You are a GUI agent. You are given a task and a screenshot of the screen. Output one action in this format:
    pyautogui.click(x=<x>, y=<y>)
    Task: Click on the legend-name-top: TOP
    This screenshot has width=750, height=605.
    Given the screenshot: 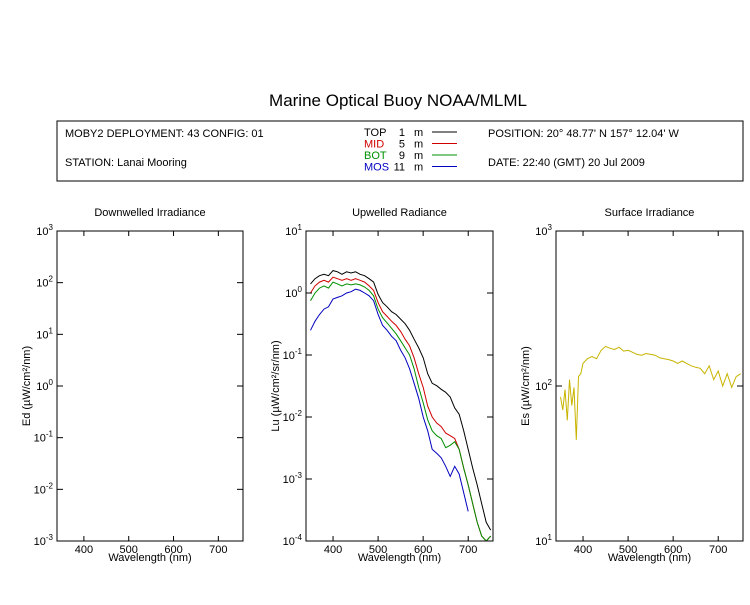 What is the action you would take?
    pyautogui.click(x=375, y=133)
    